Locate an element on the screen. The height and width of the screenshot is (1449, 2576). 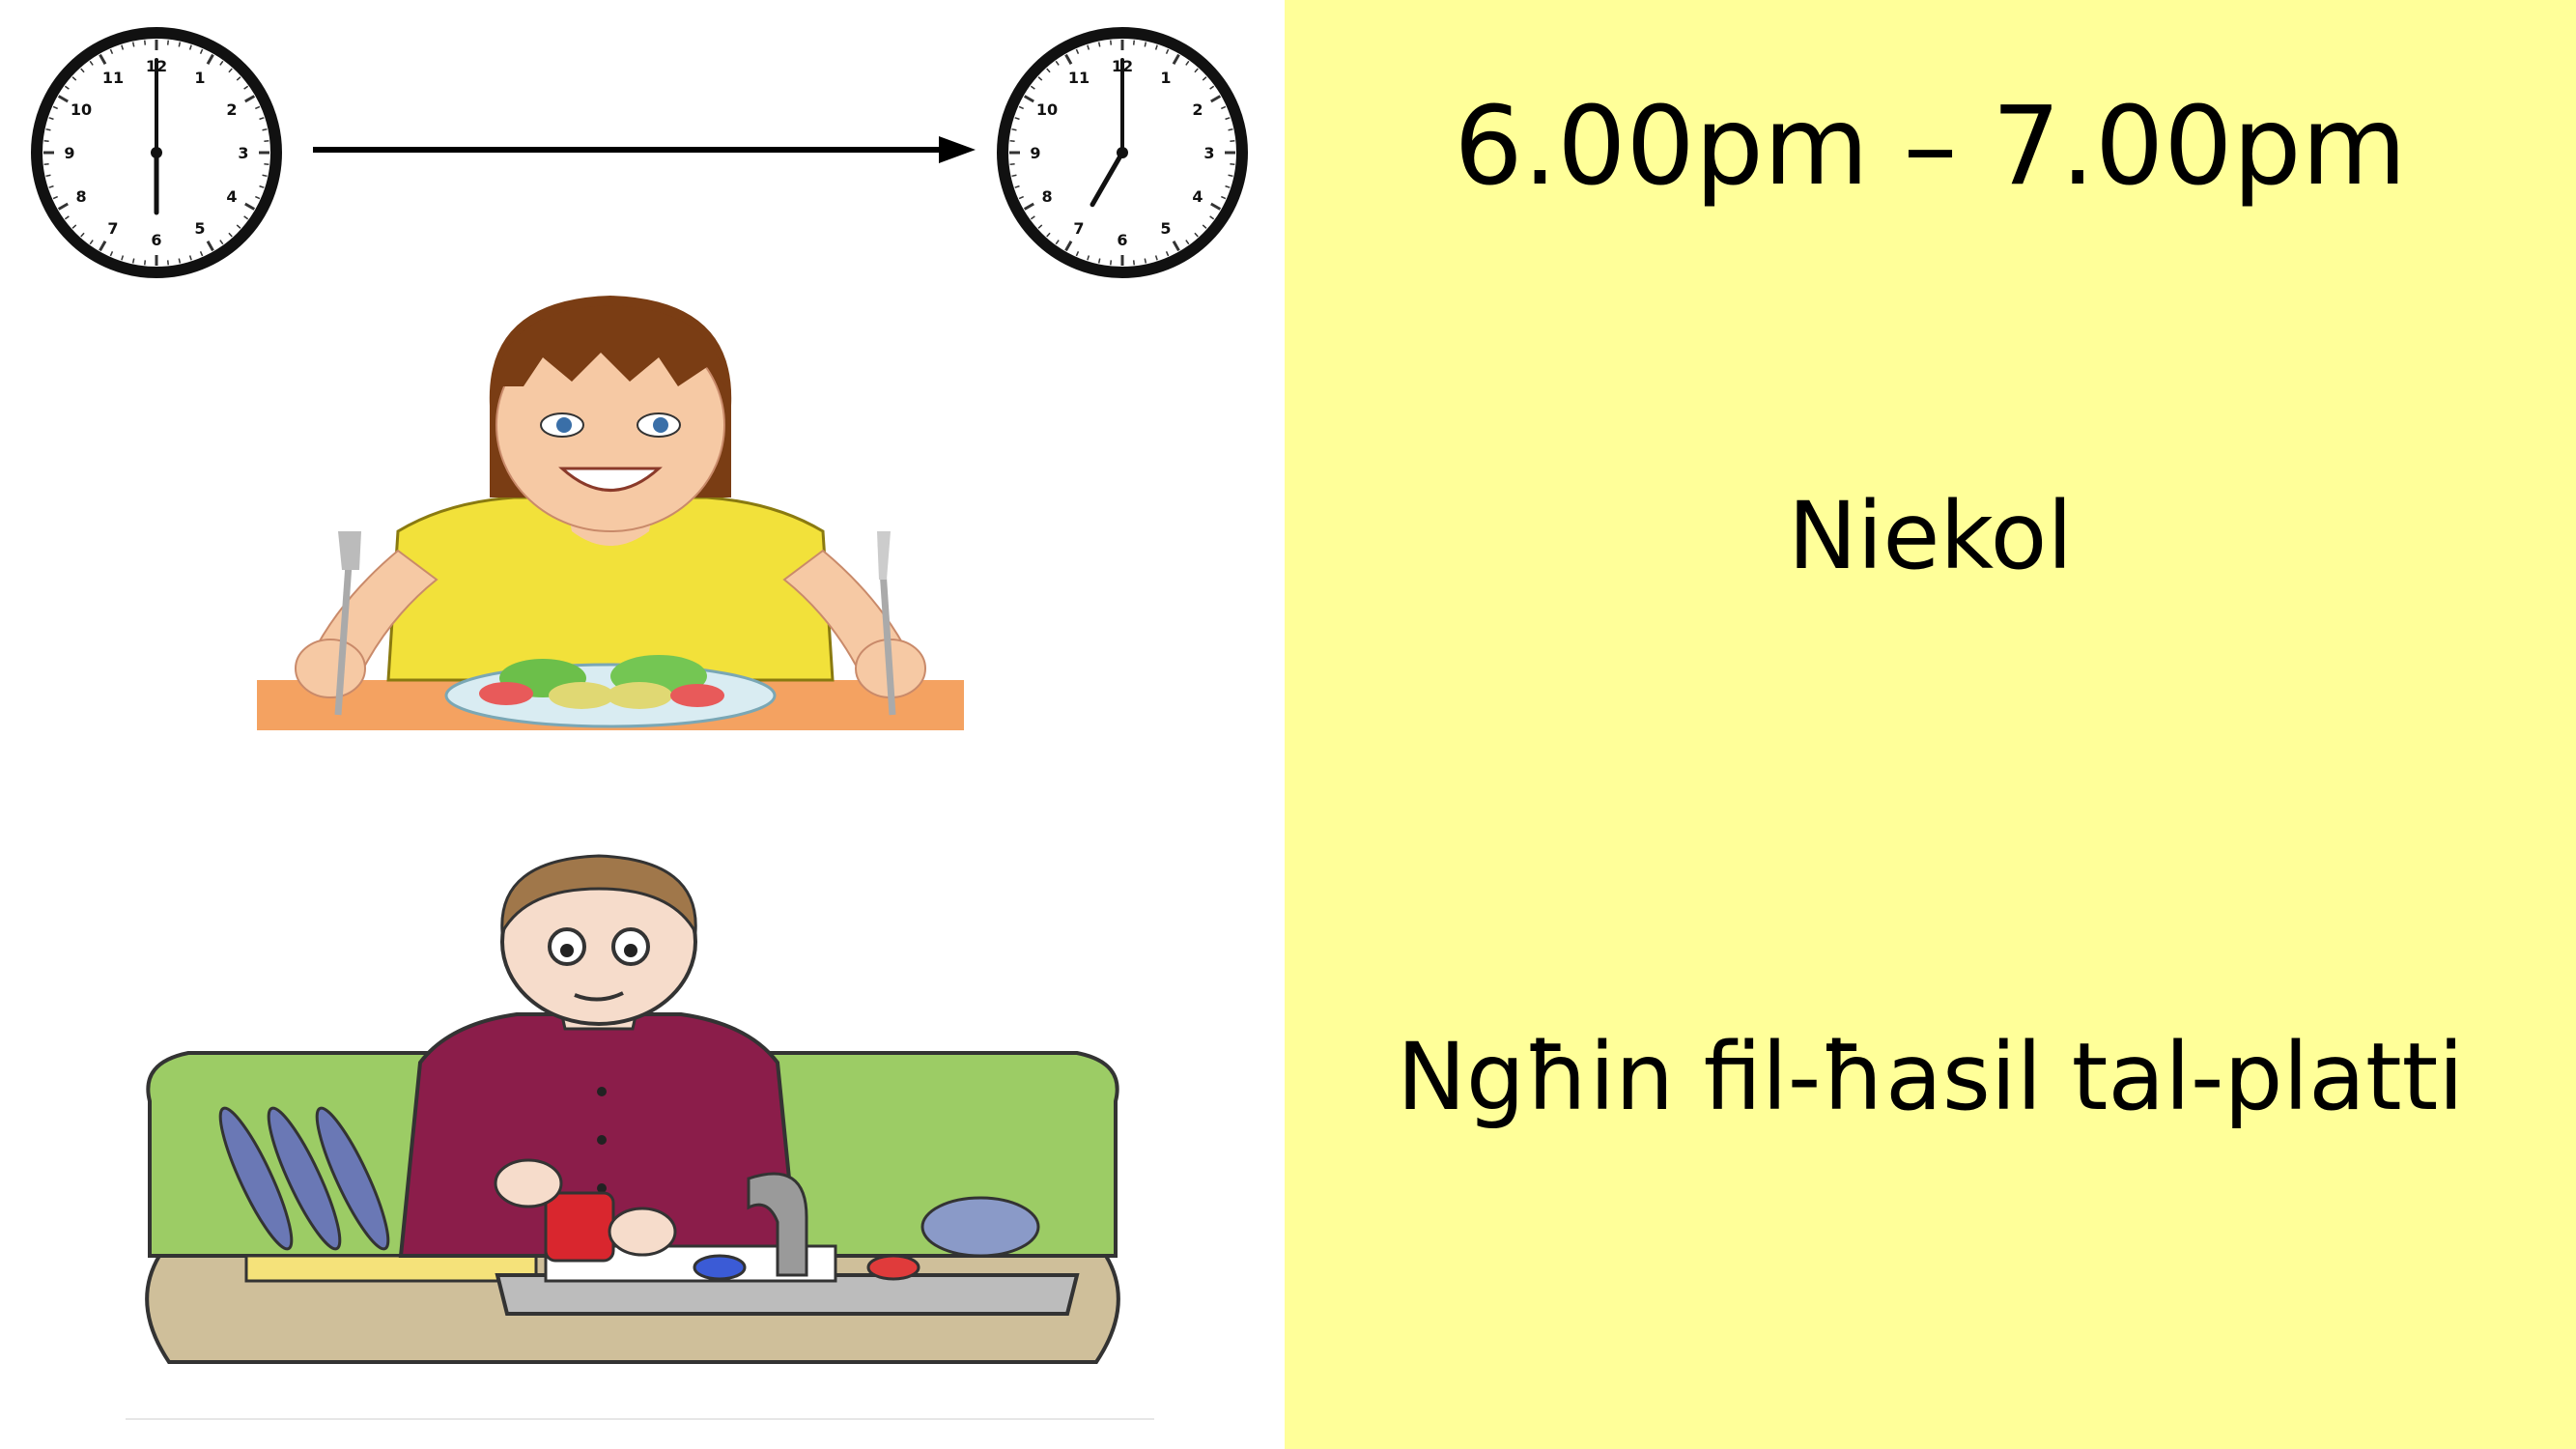
activity-chore-text: Ngħin fil-ħasil tal-platti is located at coordinates (1930, 1077).